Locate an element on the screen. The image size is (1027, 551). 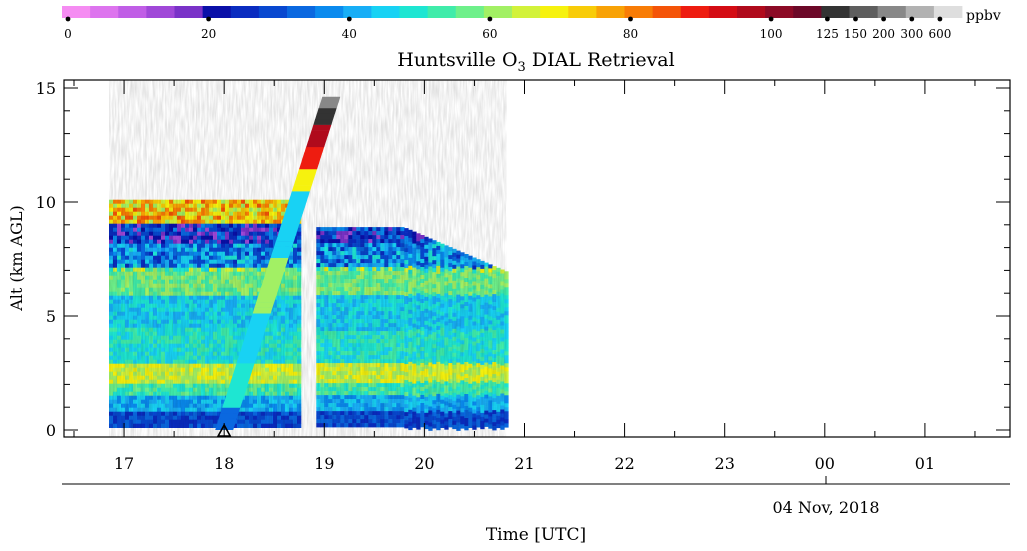
colorbar-tick-label: 20 is located at coordinates (208, 34).